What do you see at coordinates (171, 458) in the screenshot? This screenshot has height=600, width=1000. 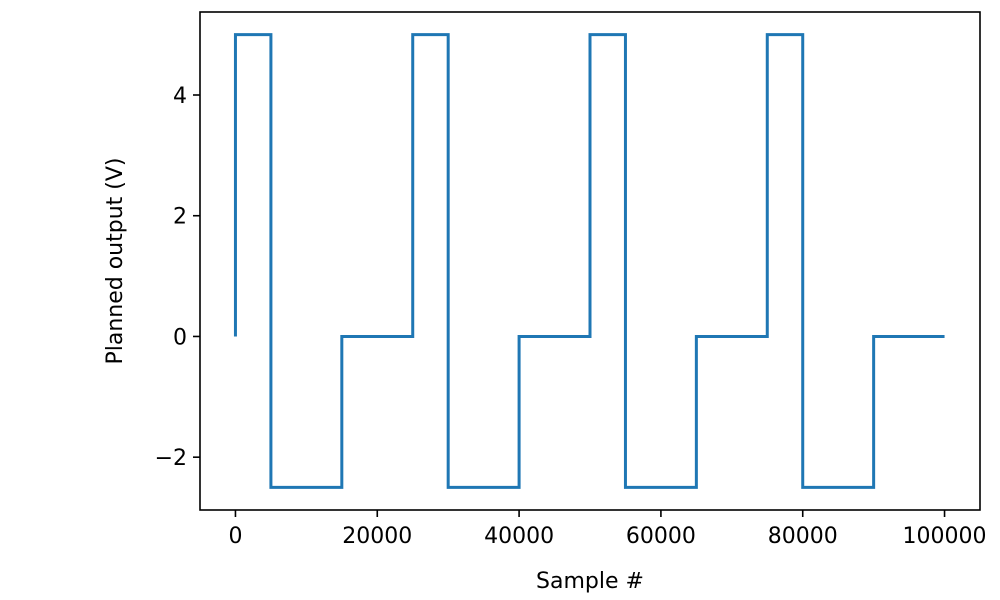 I see `y-tick-label: −2` at bounding box center [171, 458].